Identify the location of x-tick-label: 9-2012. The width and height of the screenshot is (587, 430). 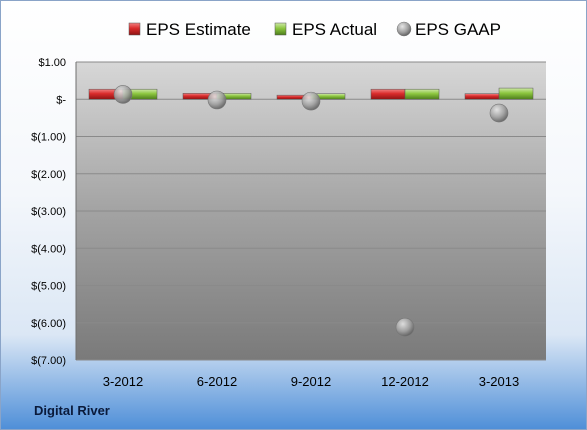
(311, 381).